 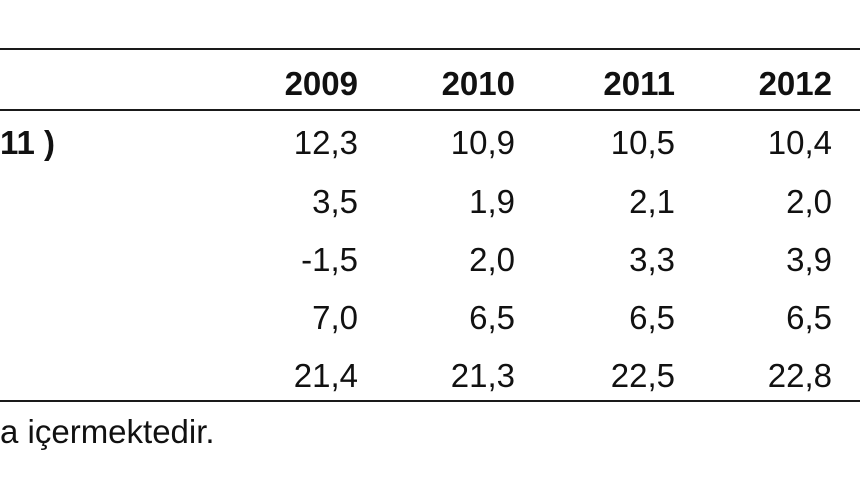 I want to click on table-cell: 21,3, so click(x=482, y=375).